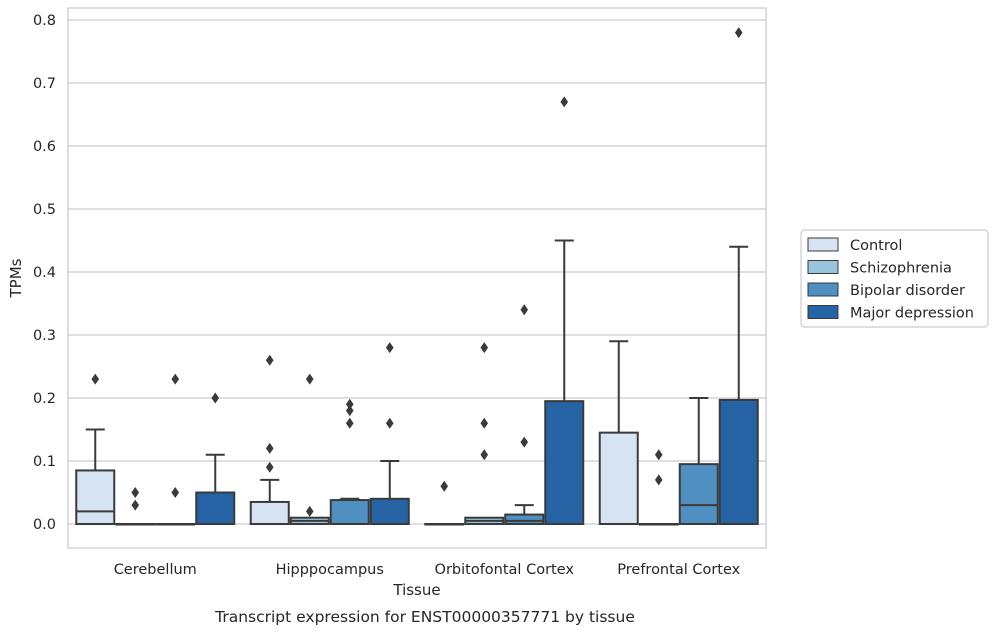  Describe the element at coordinates (44, 147) in the screenshot. I see `y-tick-label: 0.6` at that location.